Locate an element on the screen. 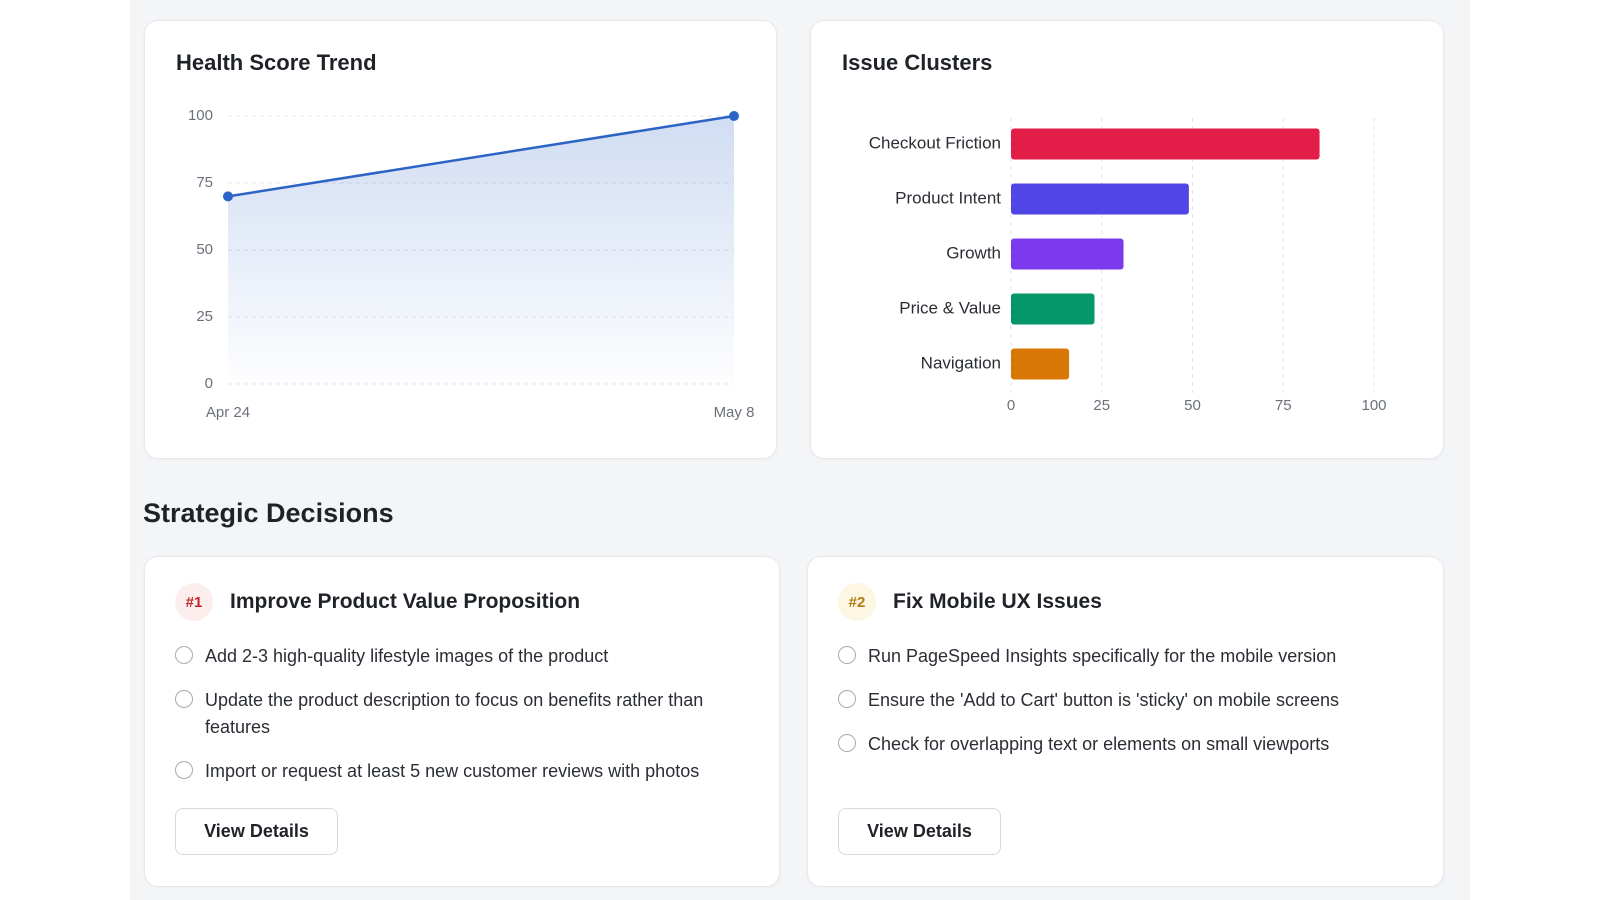 This screenshot has width=1600, height=900. y-tick-label: Checkout Friction is located at coordinates (935, 142).